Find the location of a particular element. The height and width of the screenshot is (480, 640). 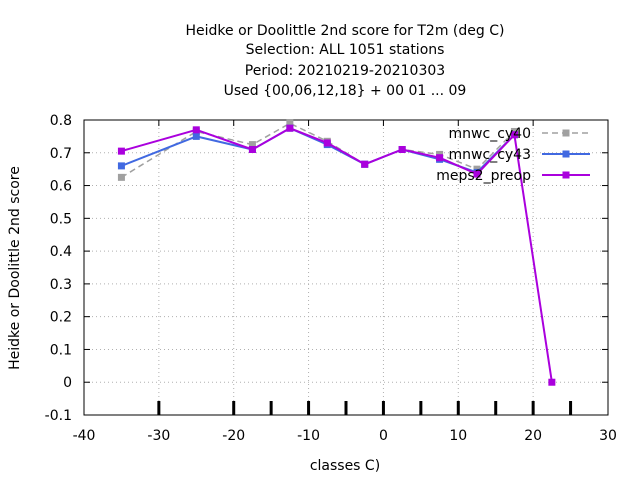

y-tick-label: 0.7 is located at coordinates (61, 154).